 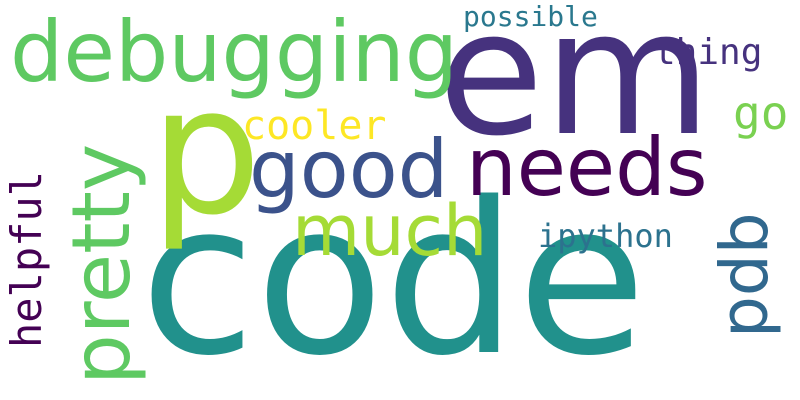 I want to click on word-go: go, so click(x=760, y=113).